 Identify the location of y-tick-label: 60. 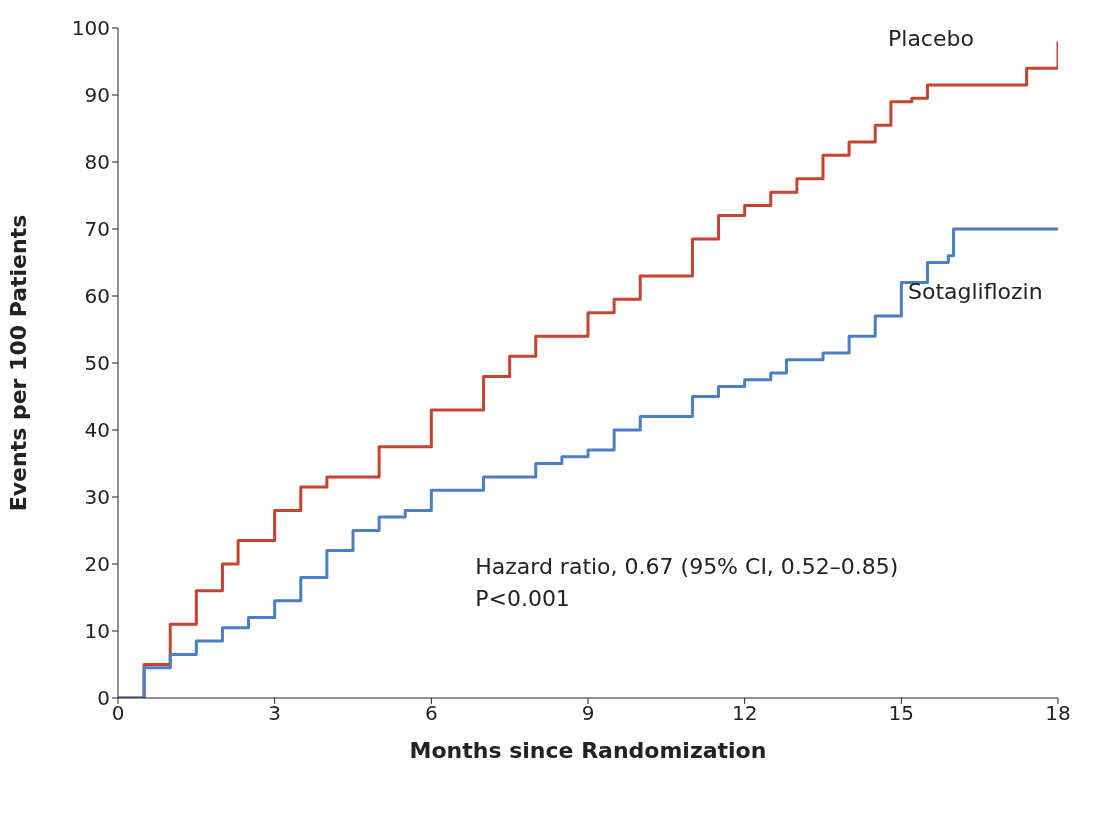
(97, 296).